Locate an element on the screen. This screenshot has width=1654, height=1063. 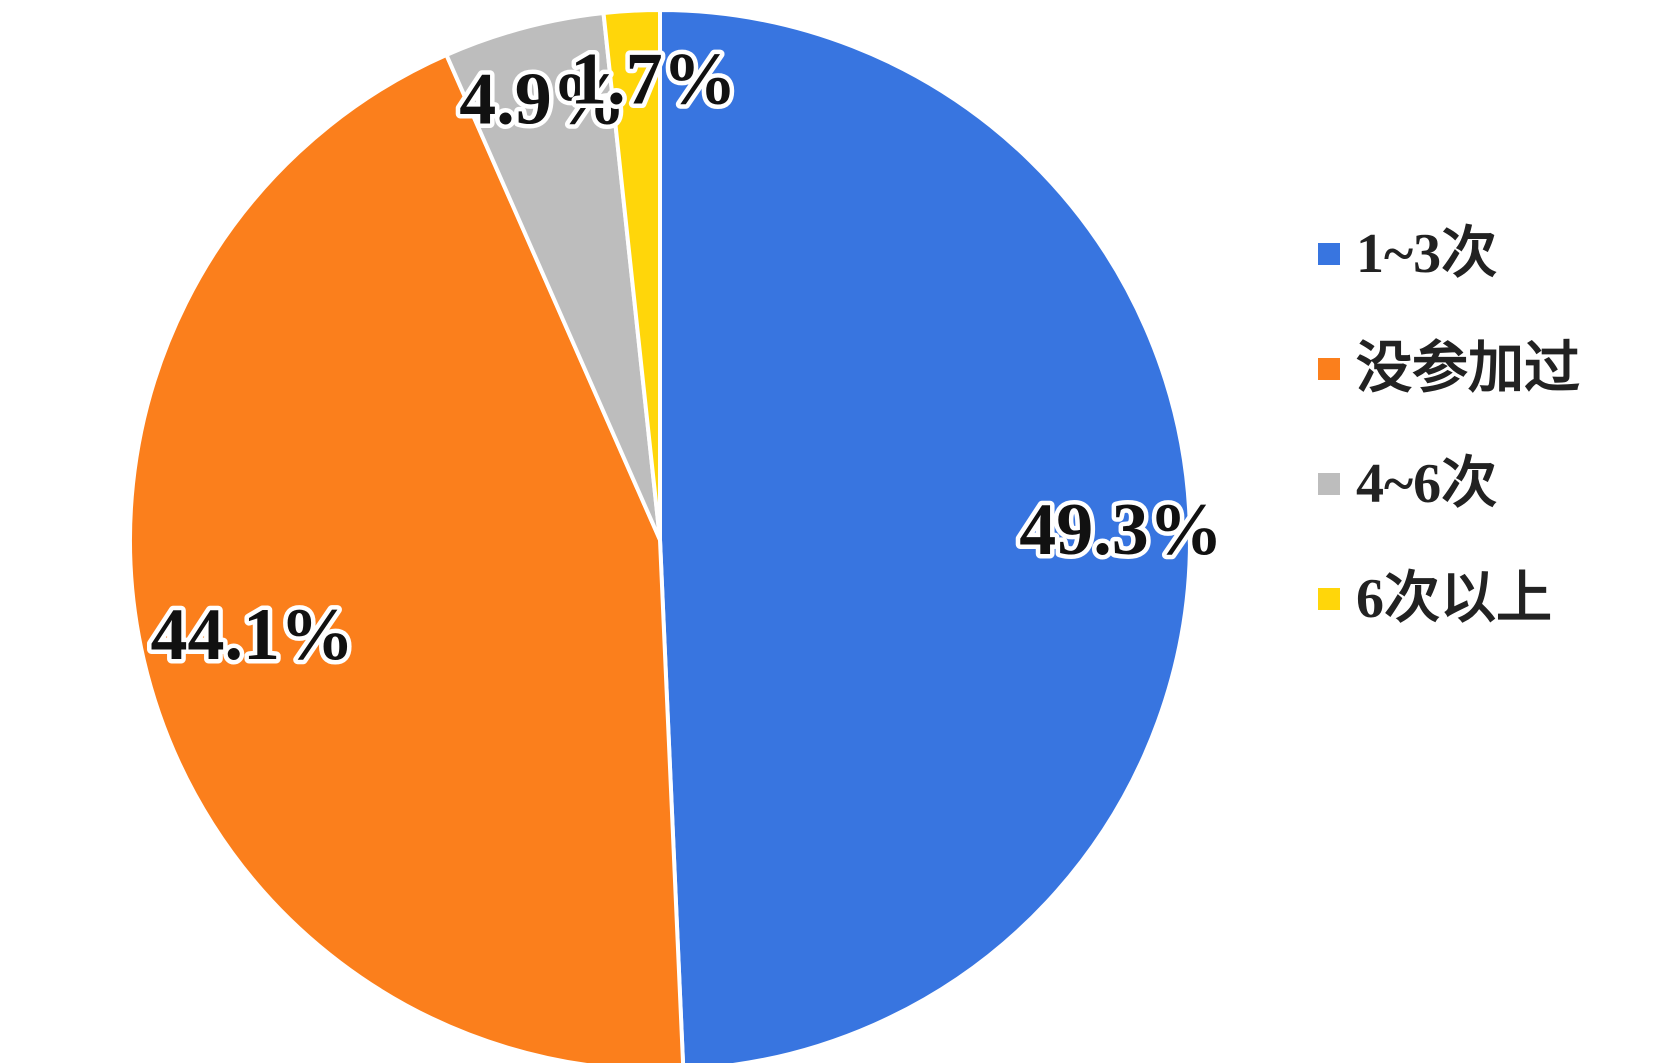
data-label: 49.3% is located at coordinates (1121, 530).